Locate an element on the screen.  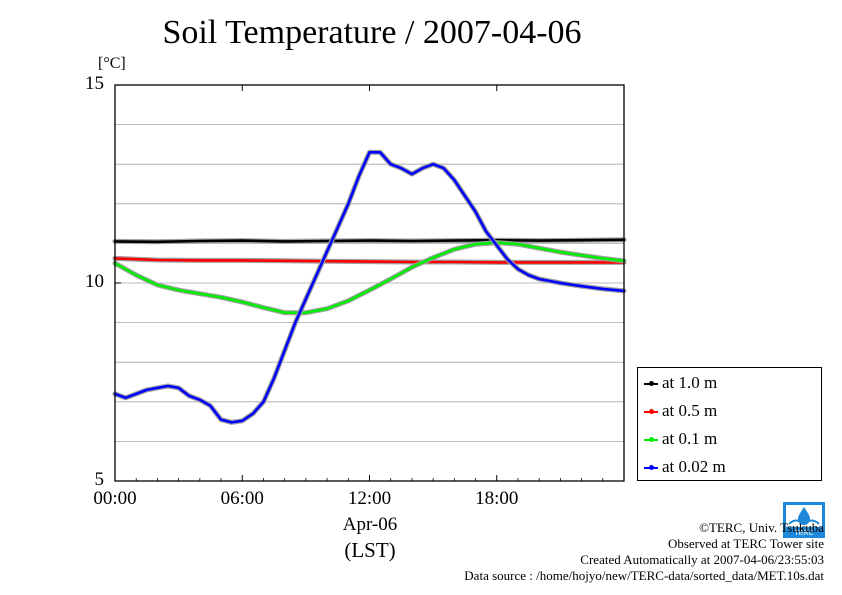
copyright-text: ©TERC, Univ. Tsukuba is located at coordinates (761, 527).